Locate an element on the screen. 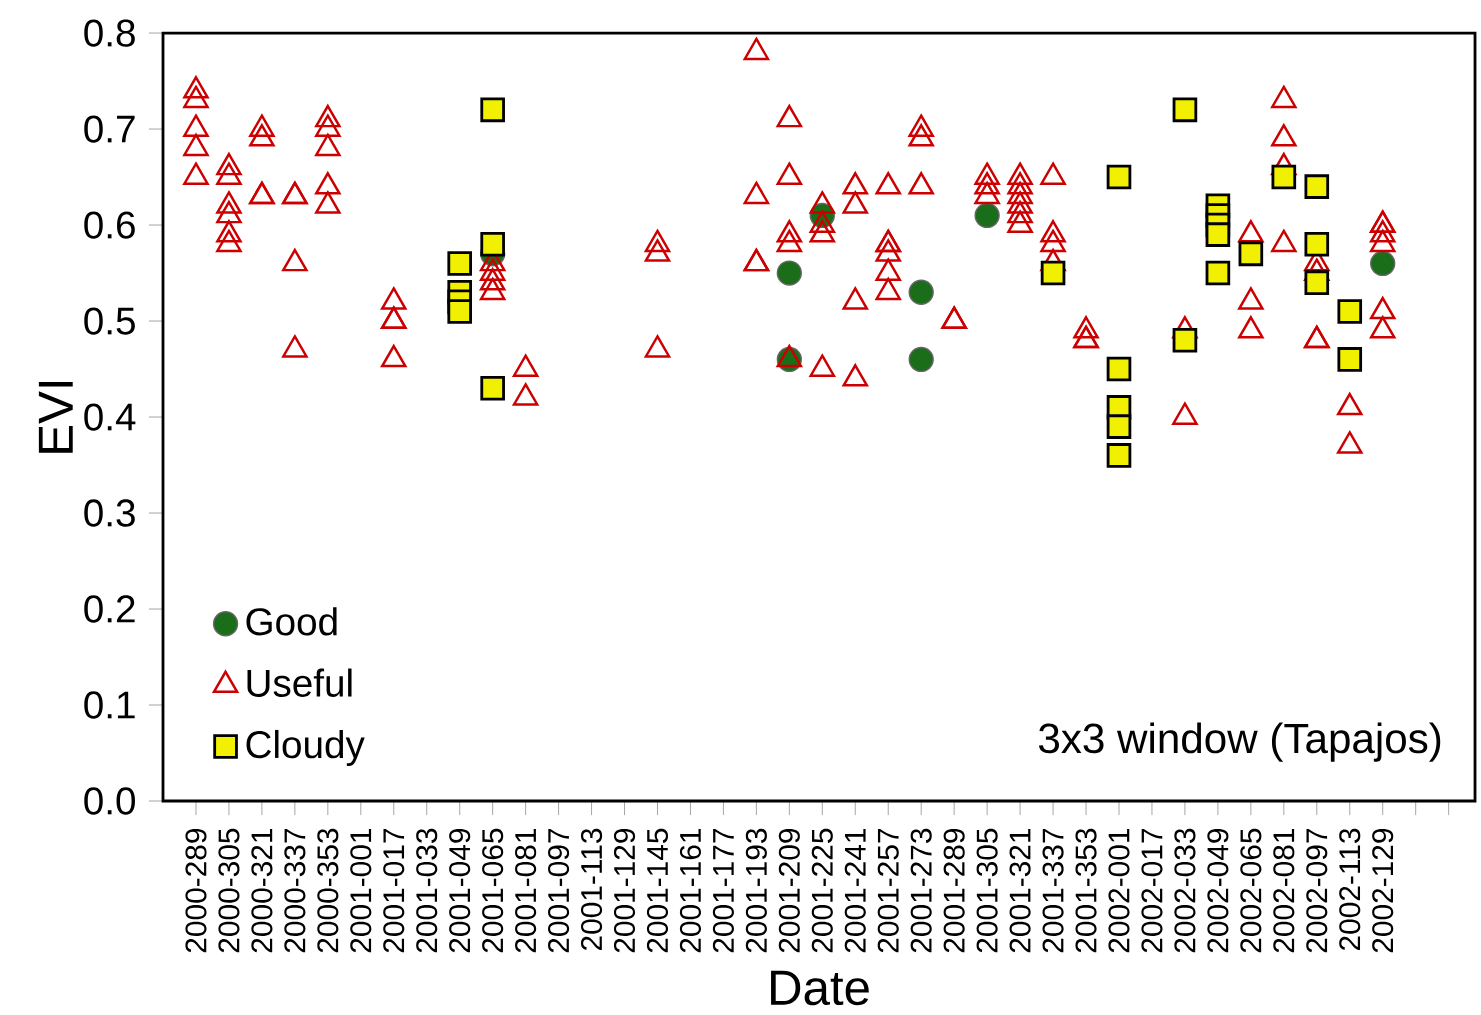 This screenshot has height=1015, width=1481. x-tick-label: 2001-129 is located at coordinates (624, 890).